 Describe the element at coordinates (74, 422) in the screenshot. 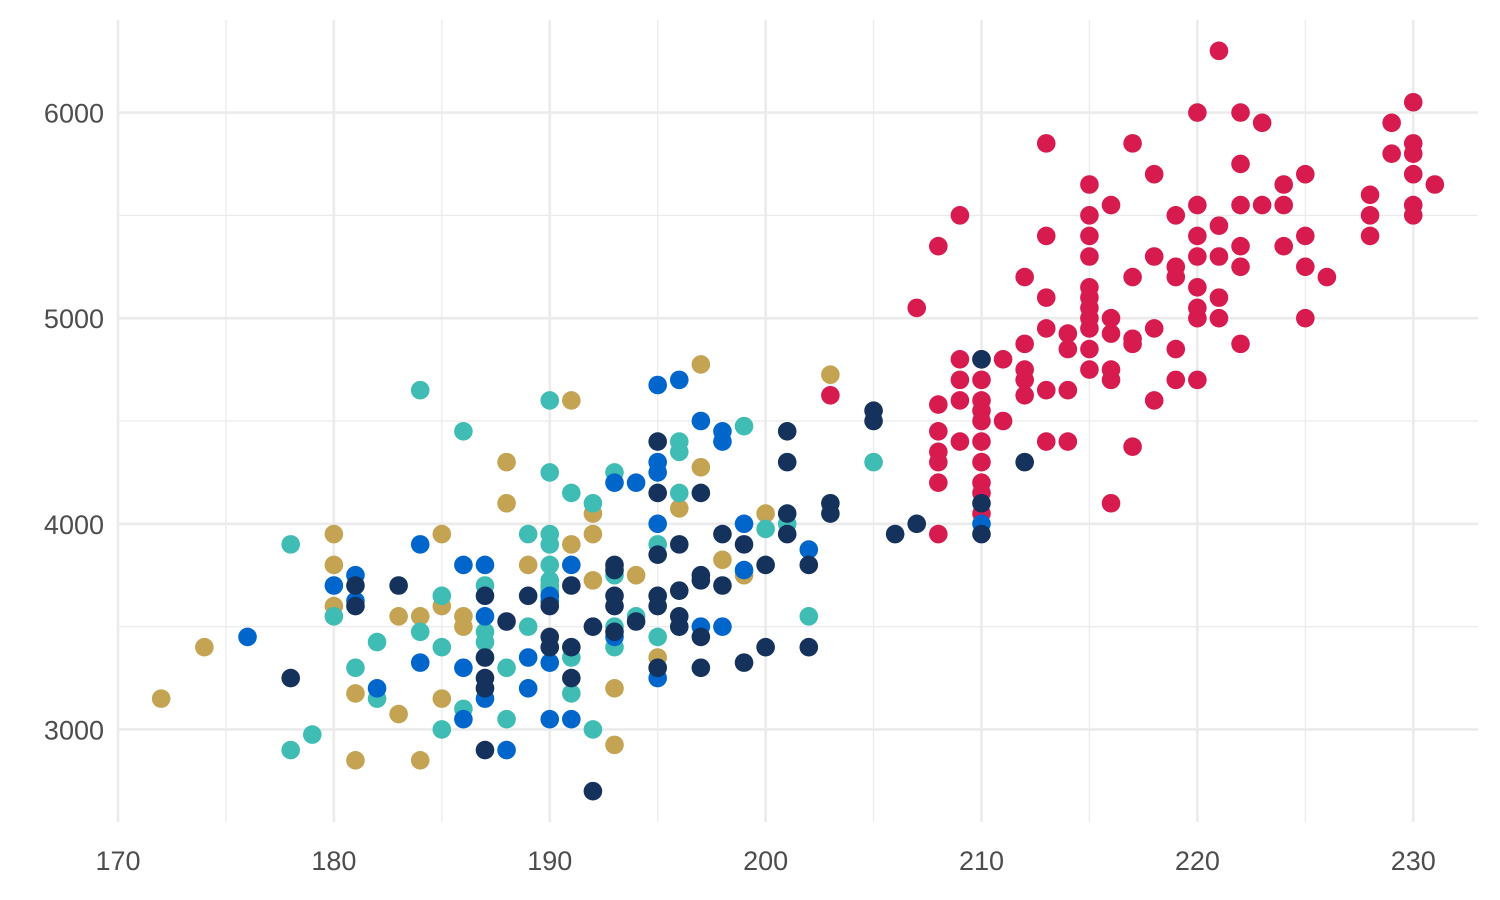

I see `y-axis-tick-labels: 3000 4000 5000 6000` at that location.